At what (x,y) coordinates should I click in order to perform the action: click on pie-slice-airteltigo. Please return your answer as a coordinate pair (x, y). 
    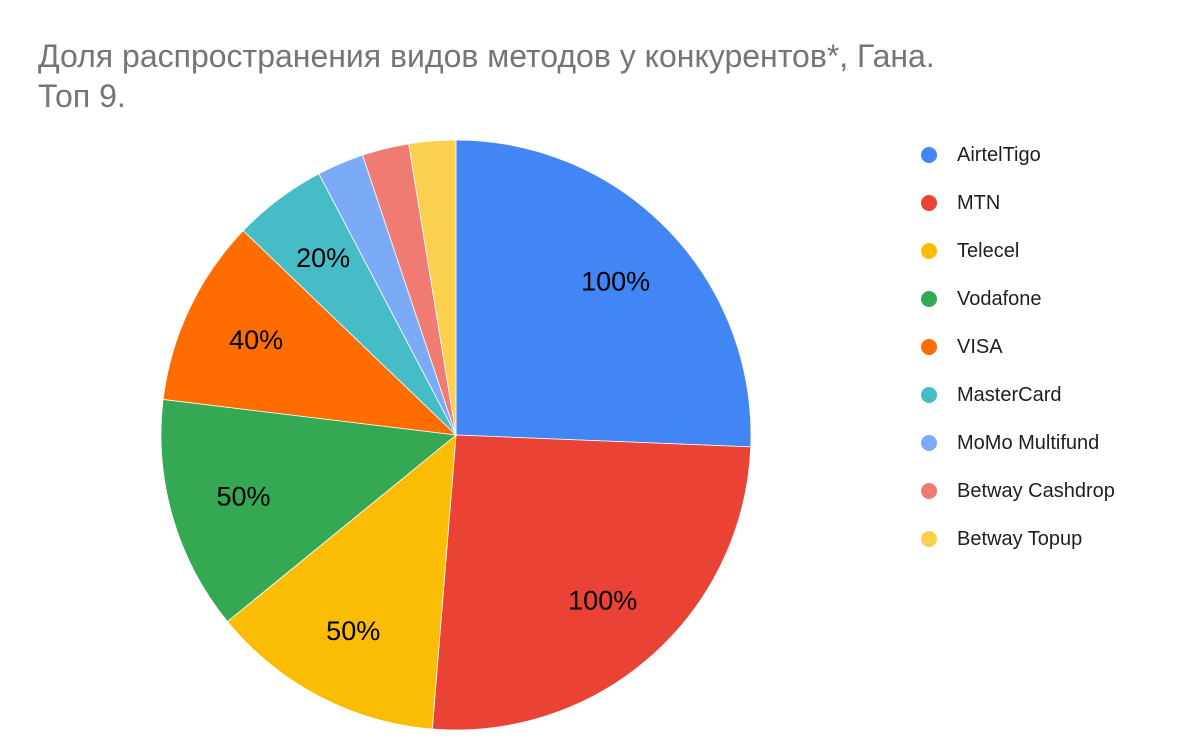
    Looking at the image, I should click on (603, 293).